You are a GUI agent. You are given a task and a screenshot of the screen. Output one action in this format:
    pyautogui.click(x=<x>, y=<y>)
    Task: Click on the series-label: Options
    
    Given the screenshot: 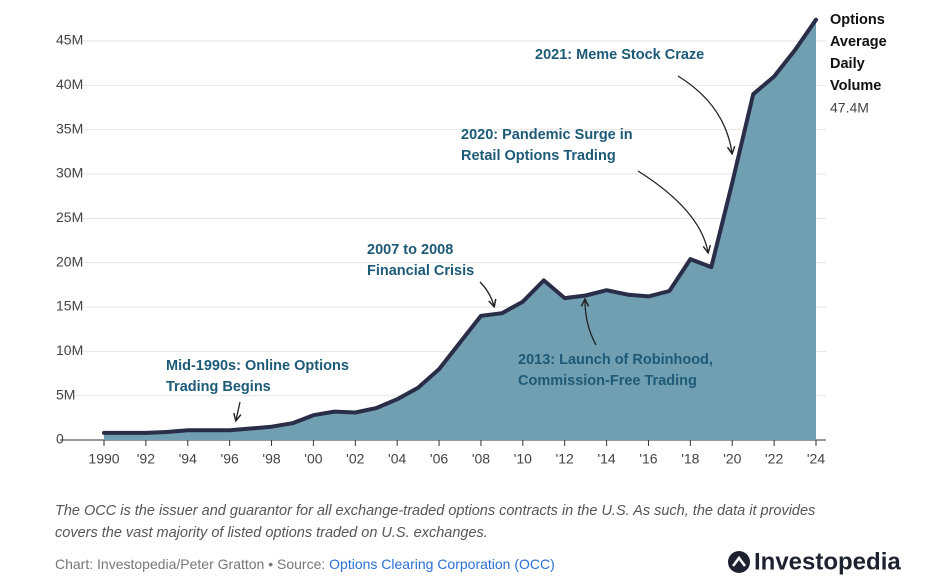 What is the action you would take?
    pyautogui.click(x=857, y=20)
    